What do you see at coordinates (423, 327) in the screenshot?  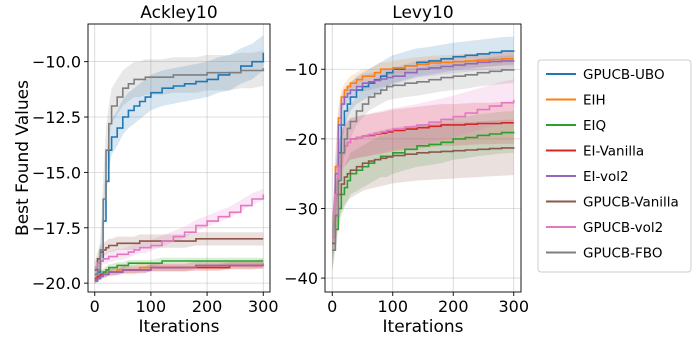 I see `levy10-xlabel: Iterations` at bounding box center [423, 327].